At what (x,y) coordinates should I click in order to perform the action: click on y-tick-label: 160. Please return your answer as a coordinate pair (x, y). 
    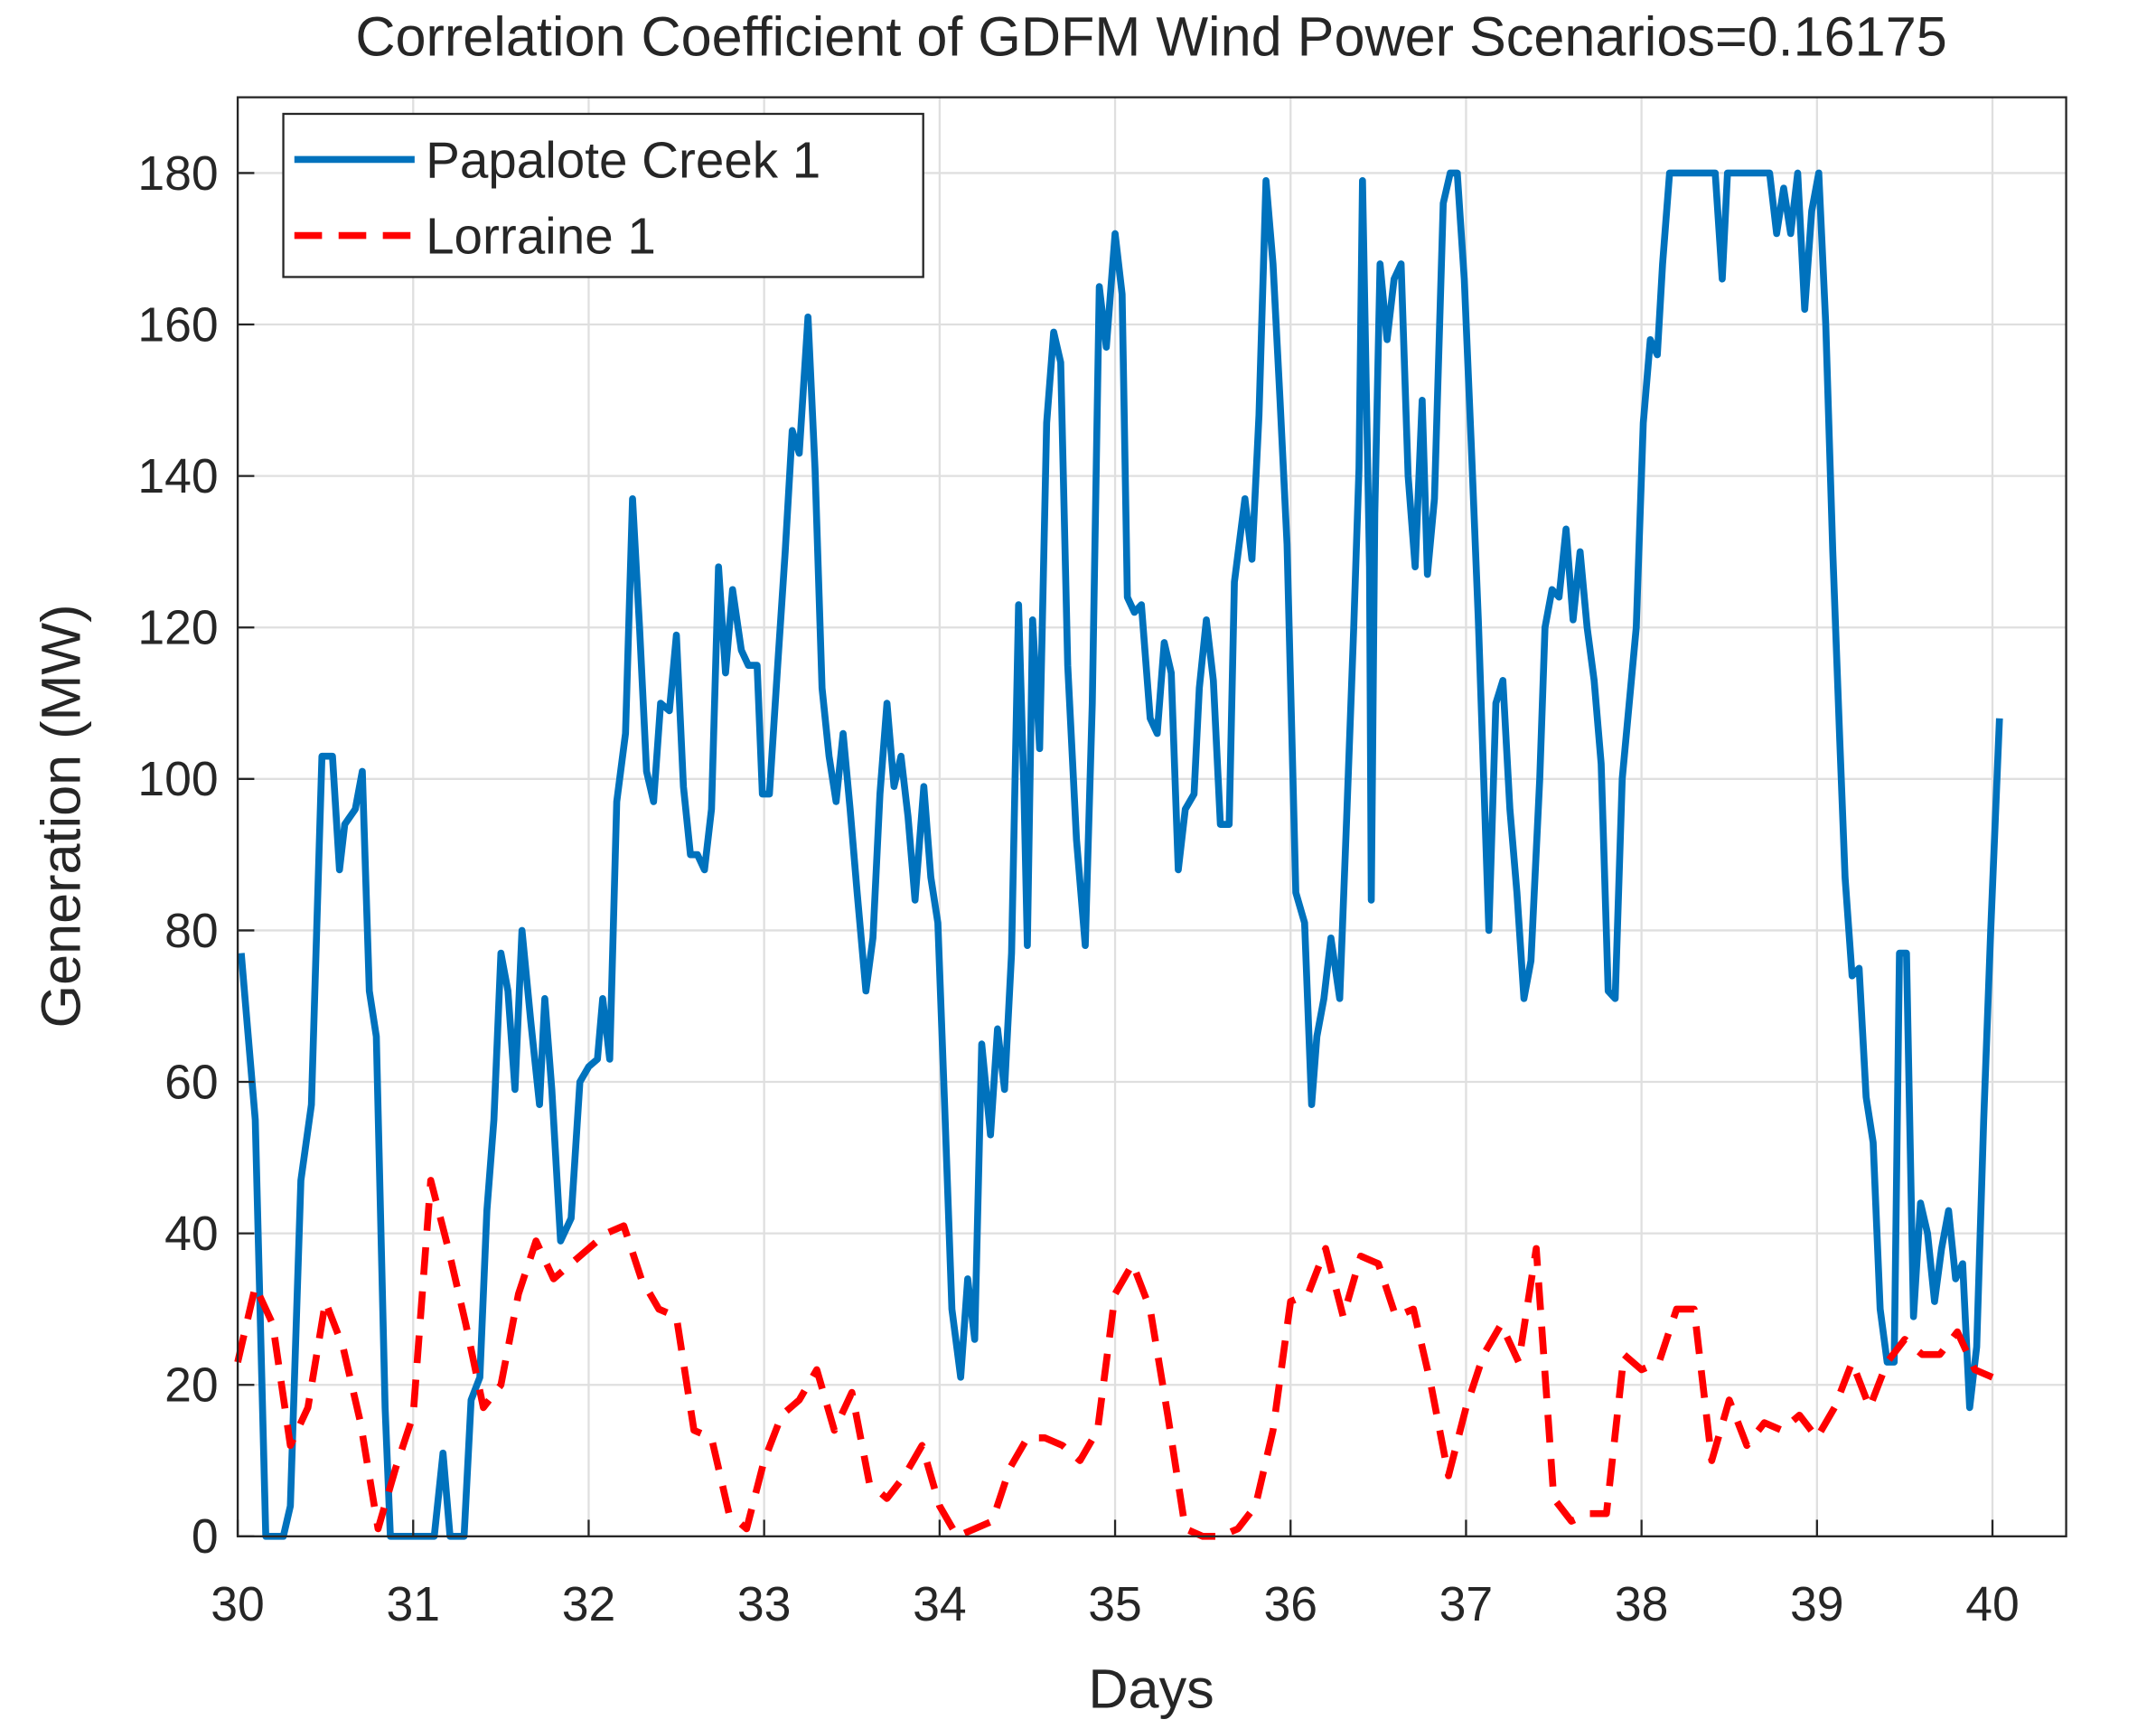
    Looking at the image, I should click on (177, 325).